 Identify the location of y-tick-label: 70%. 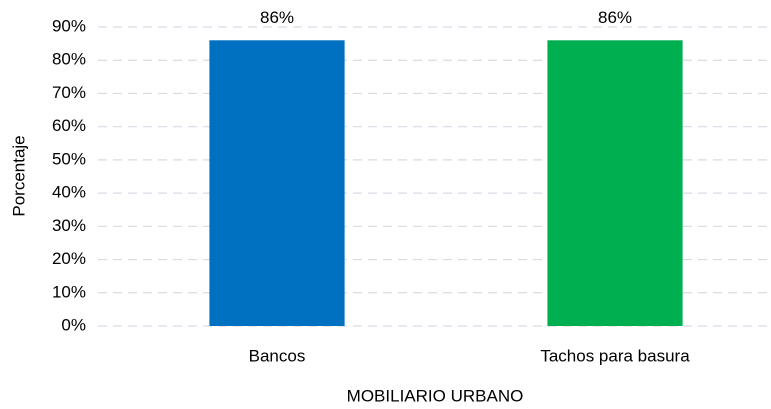
(69, 92).